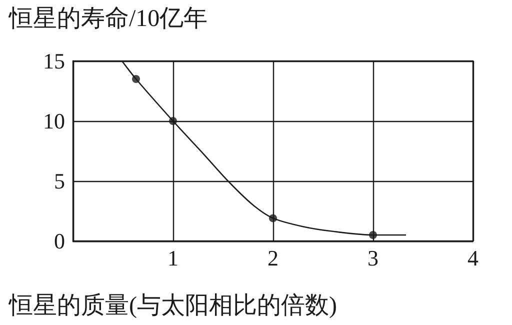  Describe the element at coordinates (54, 121) in the screenshot. I see `y-tick-label: 10` at that location.